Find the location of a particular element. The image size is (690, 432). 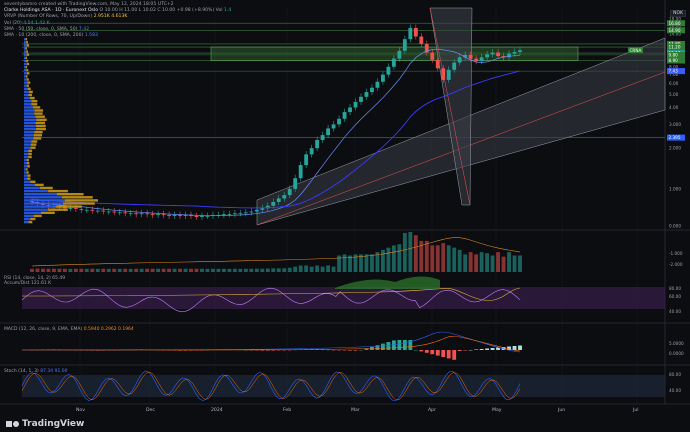

macd-label: MACD (12, 26, close, 9, EMA, EMA) is located at coordinates (43, 329).